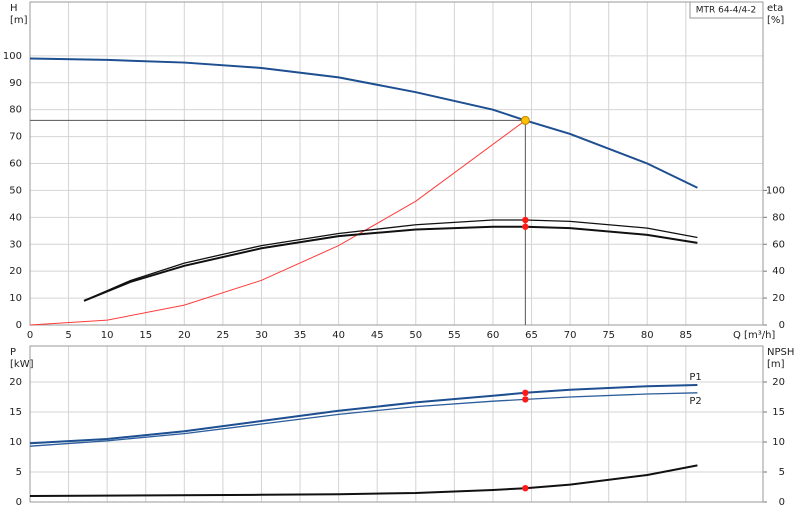  What do you see at coordinates (223, 335) in the screenshot?
I see `x-tick-label: 25` at bounding box center [223, 335].